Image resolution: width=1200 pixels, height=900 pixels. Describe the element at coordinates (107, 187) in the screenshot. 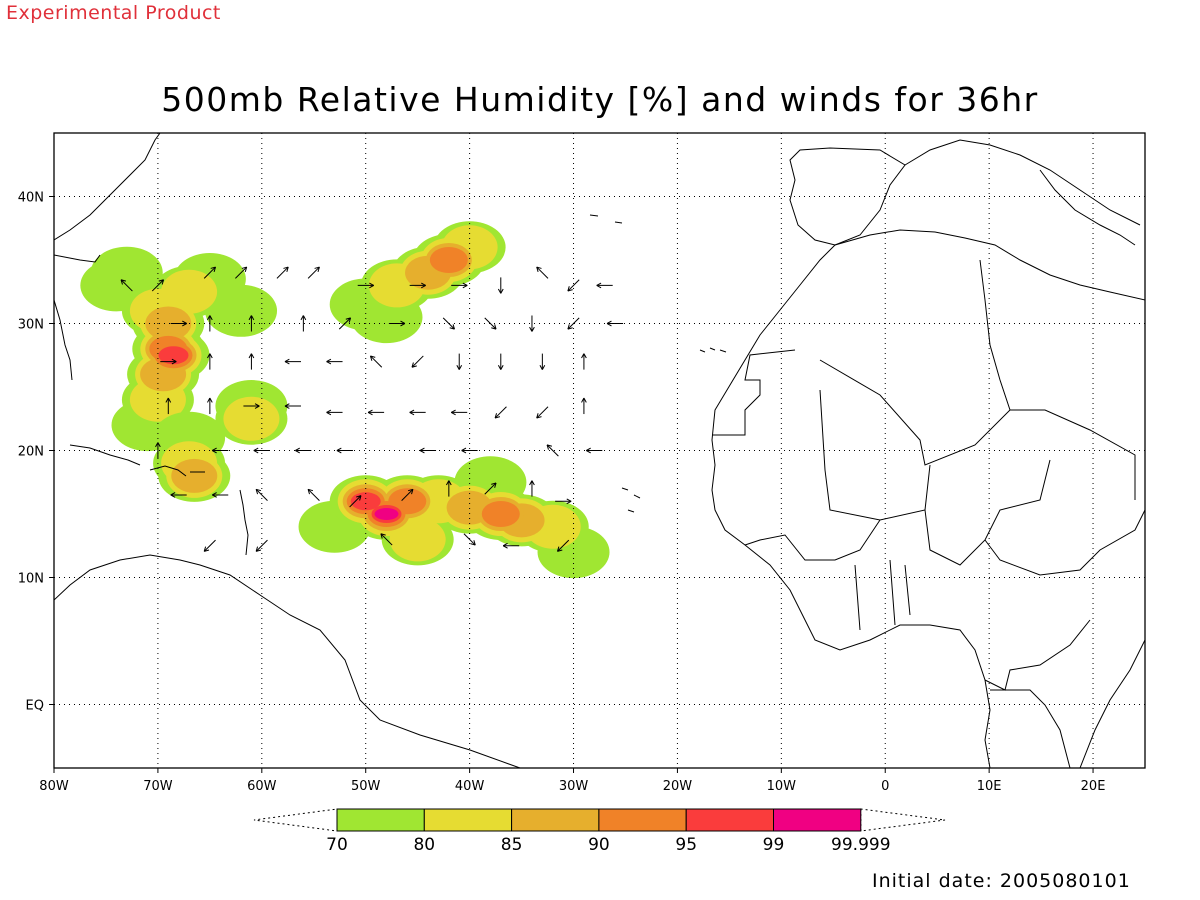

I see `coastline-north-america` at that location.